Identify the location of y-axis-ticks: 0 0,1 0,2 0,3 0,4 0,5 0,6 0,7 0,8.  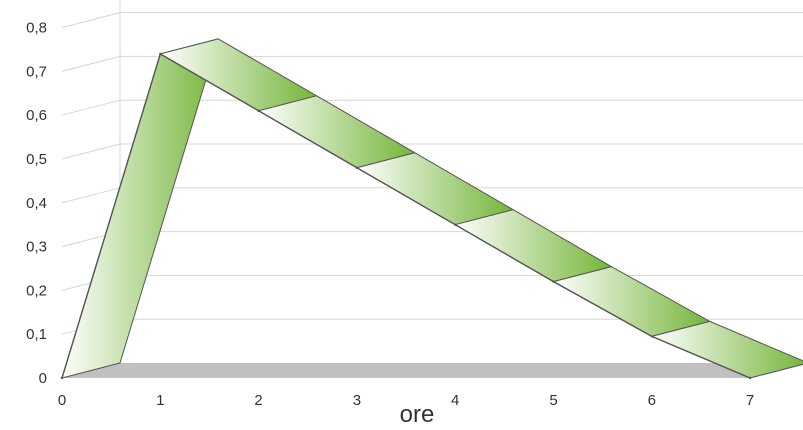
(36, 203).